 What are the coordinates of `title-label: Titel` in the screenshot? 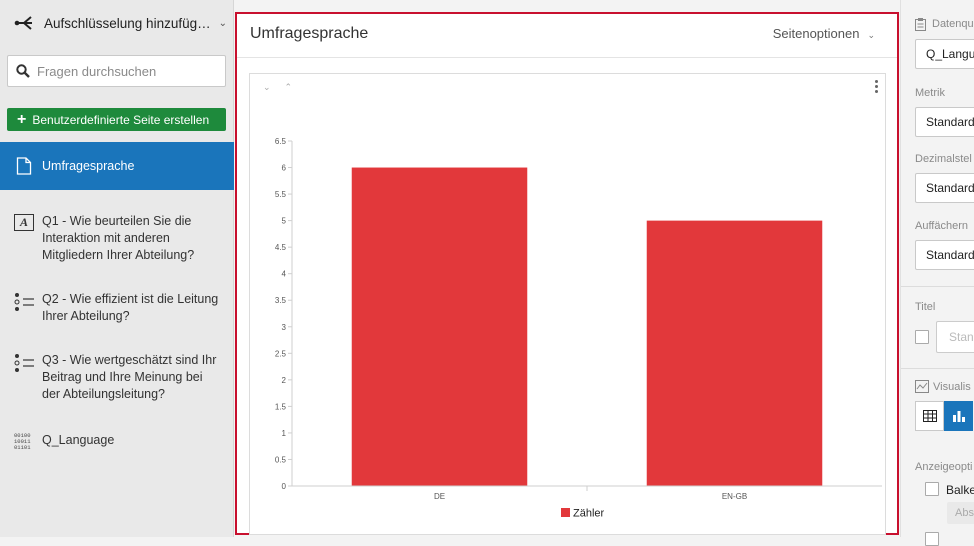 It's located at (925, 307).